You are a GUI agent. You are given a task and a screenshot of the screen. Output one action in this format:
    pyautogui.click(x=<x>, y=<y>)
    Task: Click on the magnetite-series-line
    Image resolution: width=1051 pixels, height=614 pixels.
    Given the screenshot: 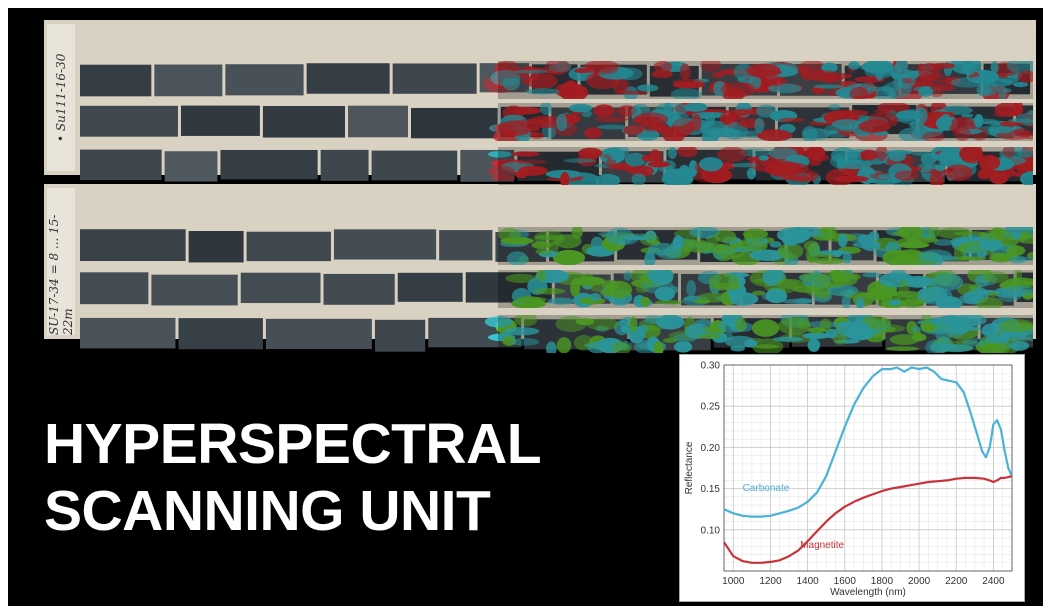 What is the action you would take?
    pyautogui.click(x=868, y=519)
    